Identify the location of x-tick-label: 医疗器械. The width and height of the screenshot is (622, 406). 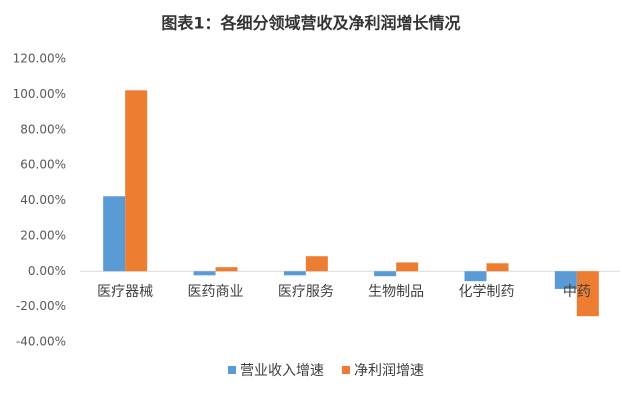
(125, 292).